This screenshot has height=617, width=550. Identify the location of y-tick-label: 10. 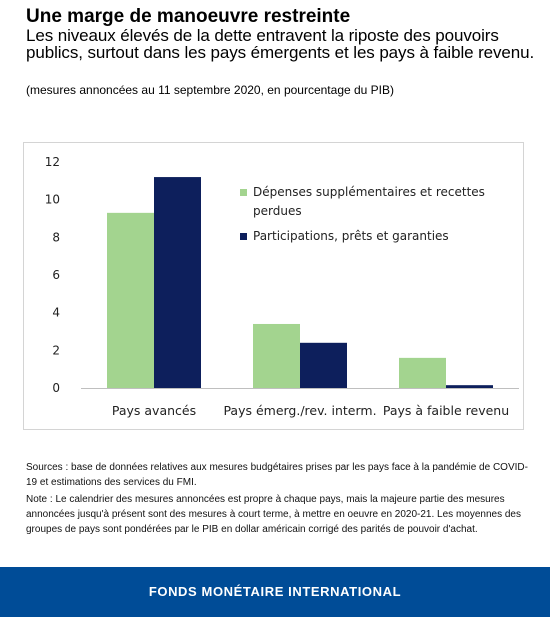
(52, 200).